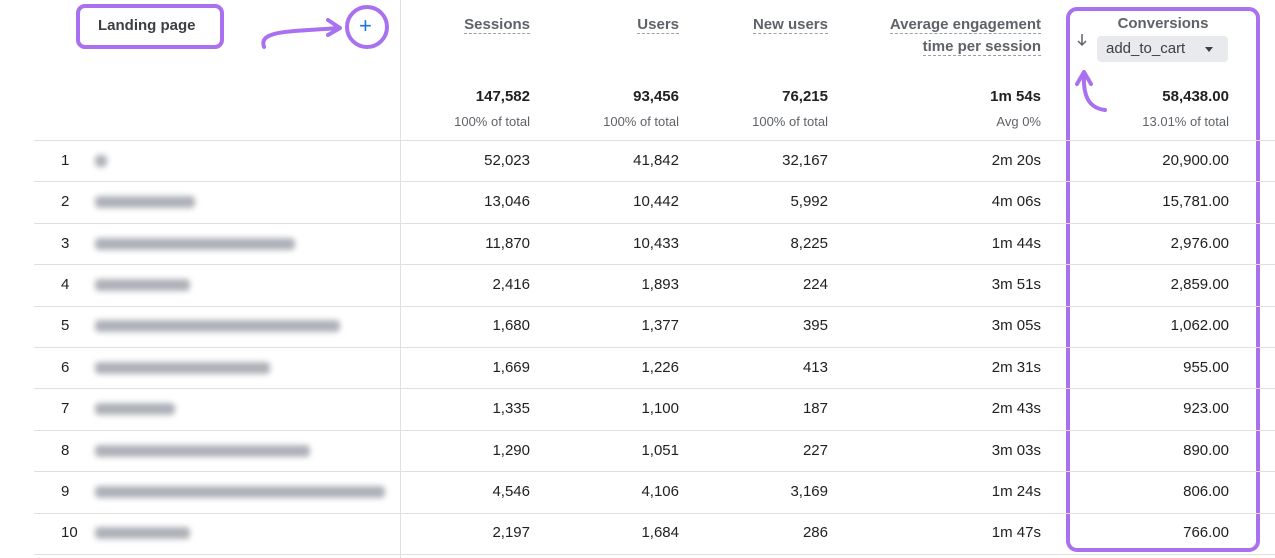  What do you see at coordinates (1195, 96) in the screenshot?
I see `total-value: 58,438.00` at bounding box center [1195, 96].